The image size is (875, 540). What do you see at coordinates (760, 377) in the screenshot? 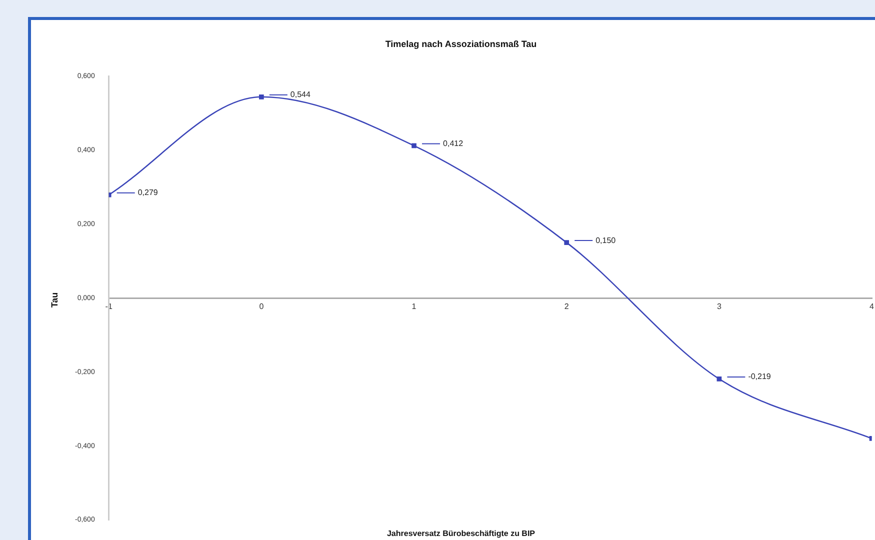
I see `data-label: -0,219` at bounding box center [760, 377].